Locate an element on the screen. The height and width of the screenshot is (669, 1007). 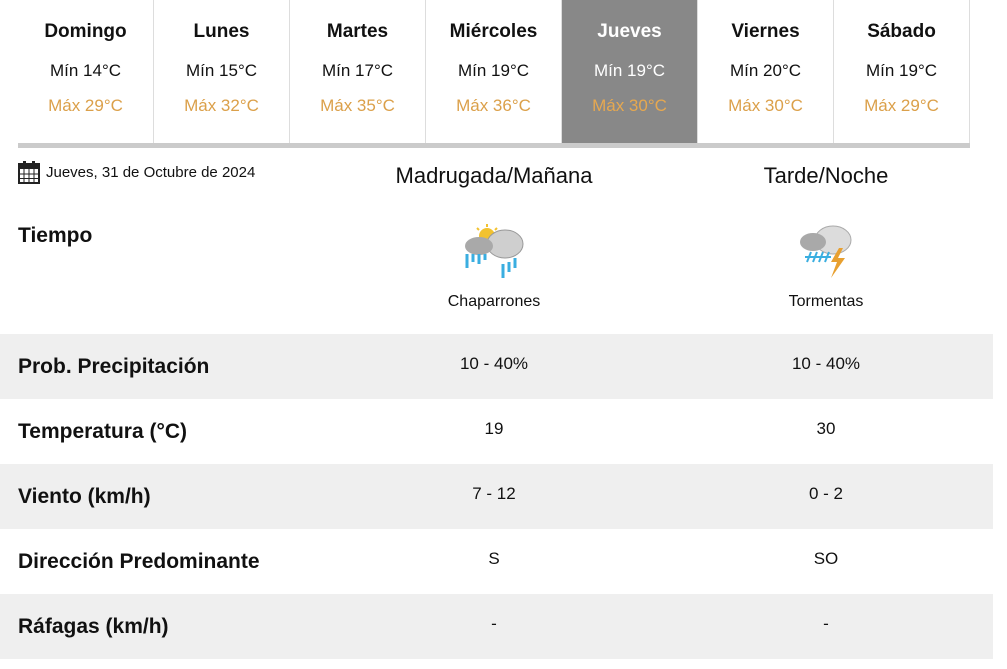
min-temp: Mín 17°C is located at coordinates (357, 70).